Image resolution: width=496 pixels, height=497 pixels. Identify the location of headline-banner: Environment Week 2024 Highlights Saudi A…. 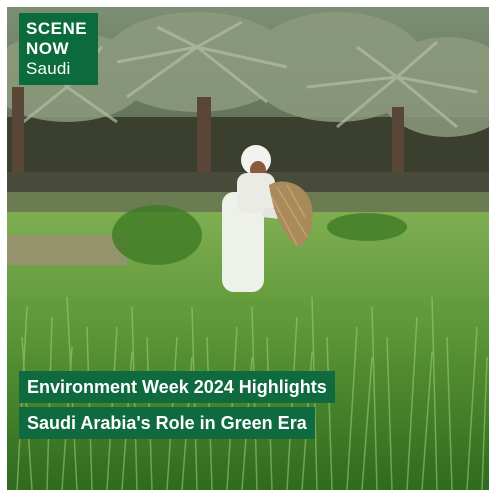
(177, 407).